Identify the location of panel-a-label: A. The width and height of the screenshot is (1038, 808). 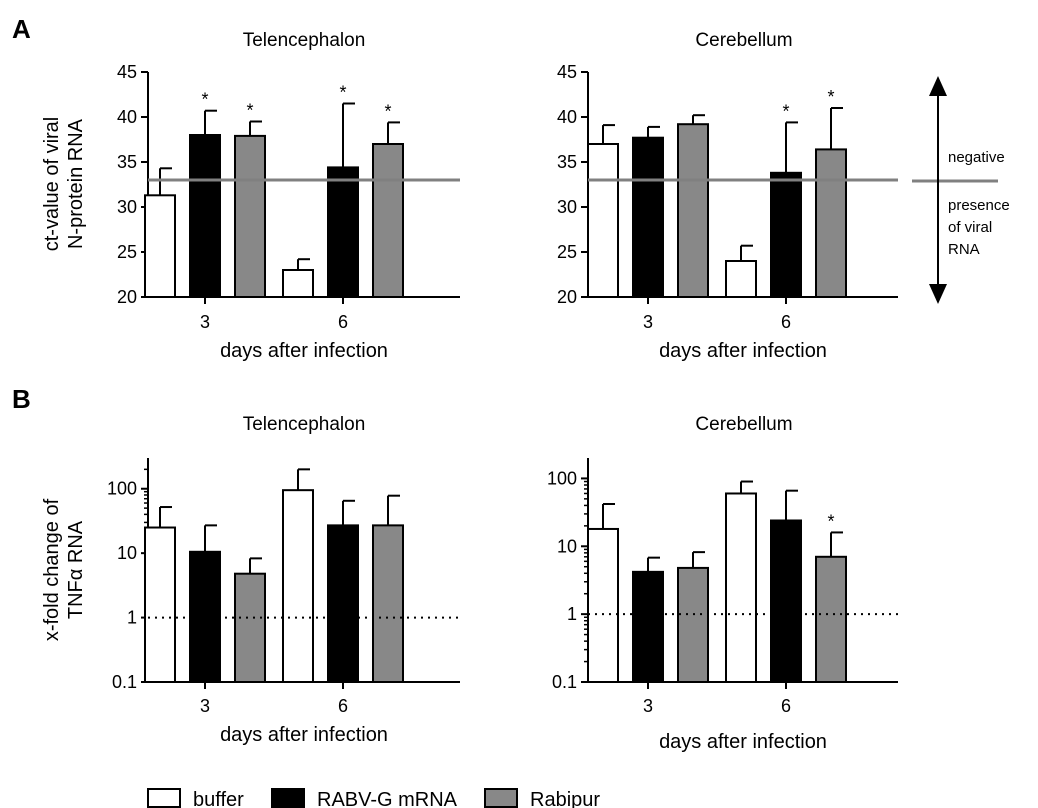
(21, 29).